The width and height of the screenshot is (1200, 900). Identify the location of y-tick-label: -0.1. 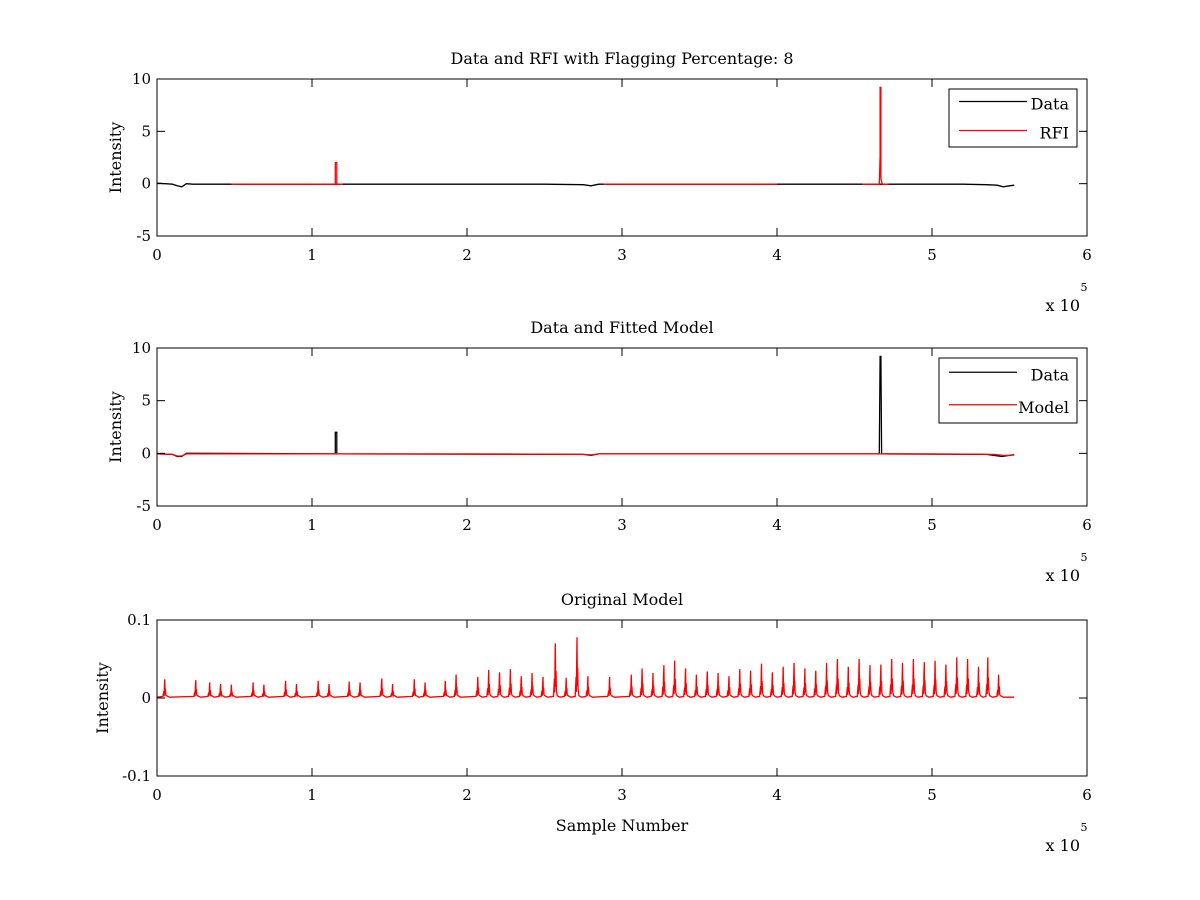
(136, 776).